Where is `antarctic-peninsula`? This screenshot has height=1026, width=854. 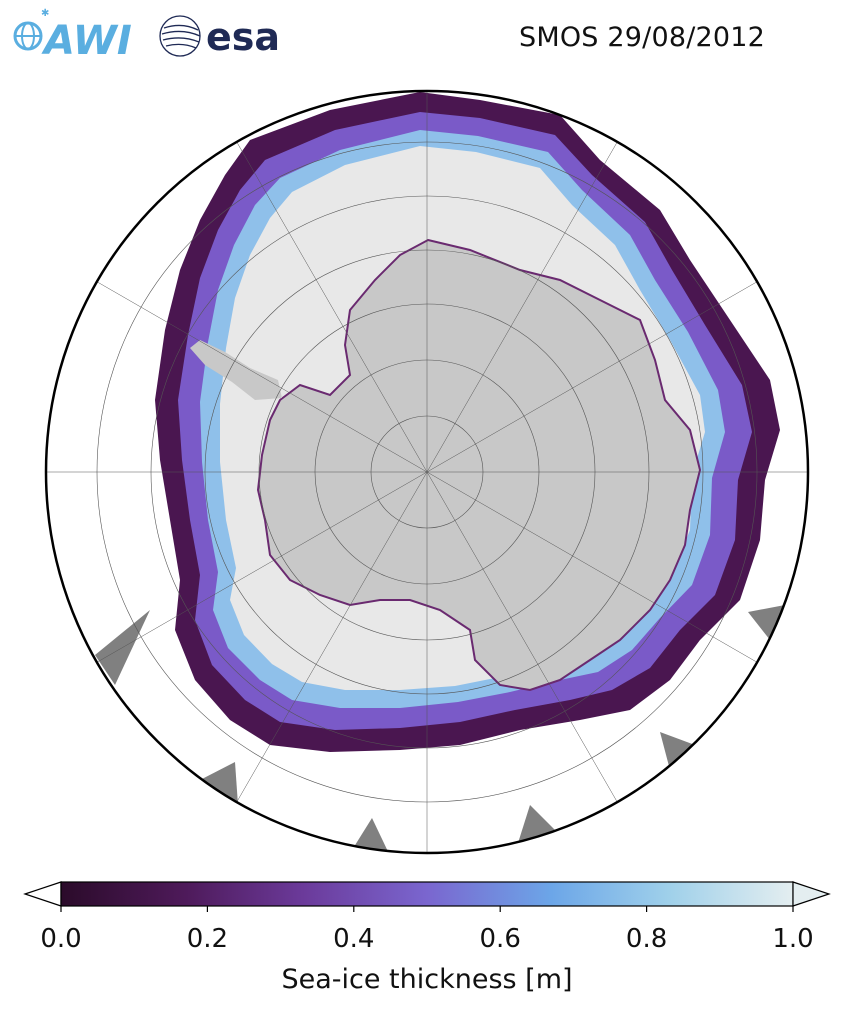
antarctic-peninsula is located at coordinates (236, 370).